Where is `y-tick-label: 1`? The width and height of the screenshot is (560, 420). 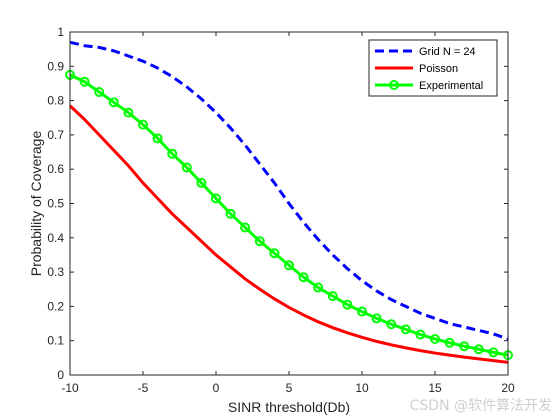
y-tick-label: 1 is located at coordinates (60, 32).